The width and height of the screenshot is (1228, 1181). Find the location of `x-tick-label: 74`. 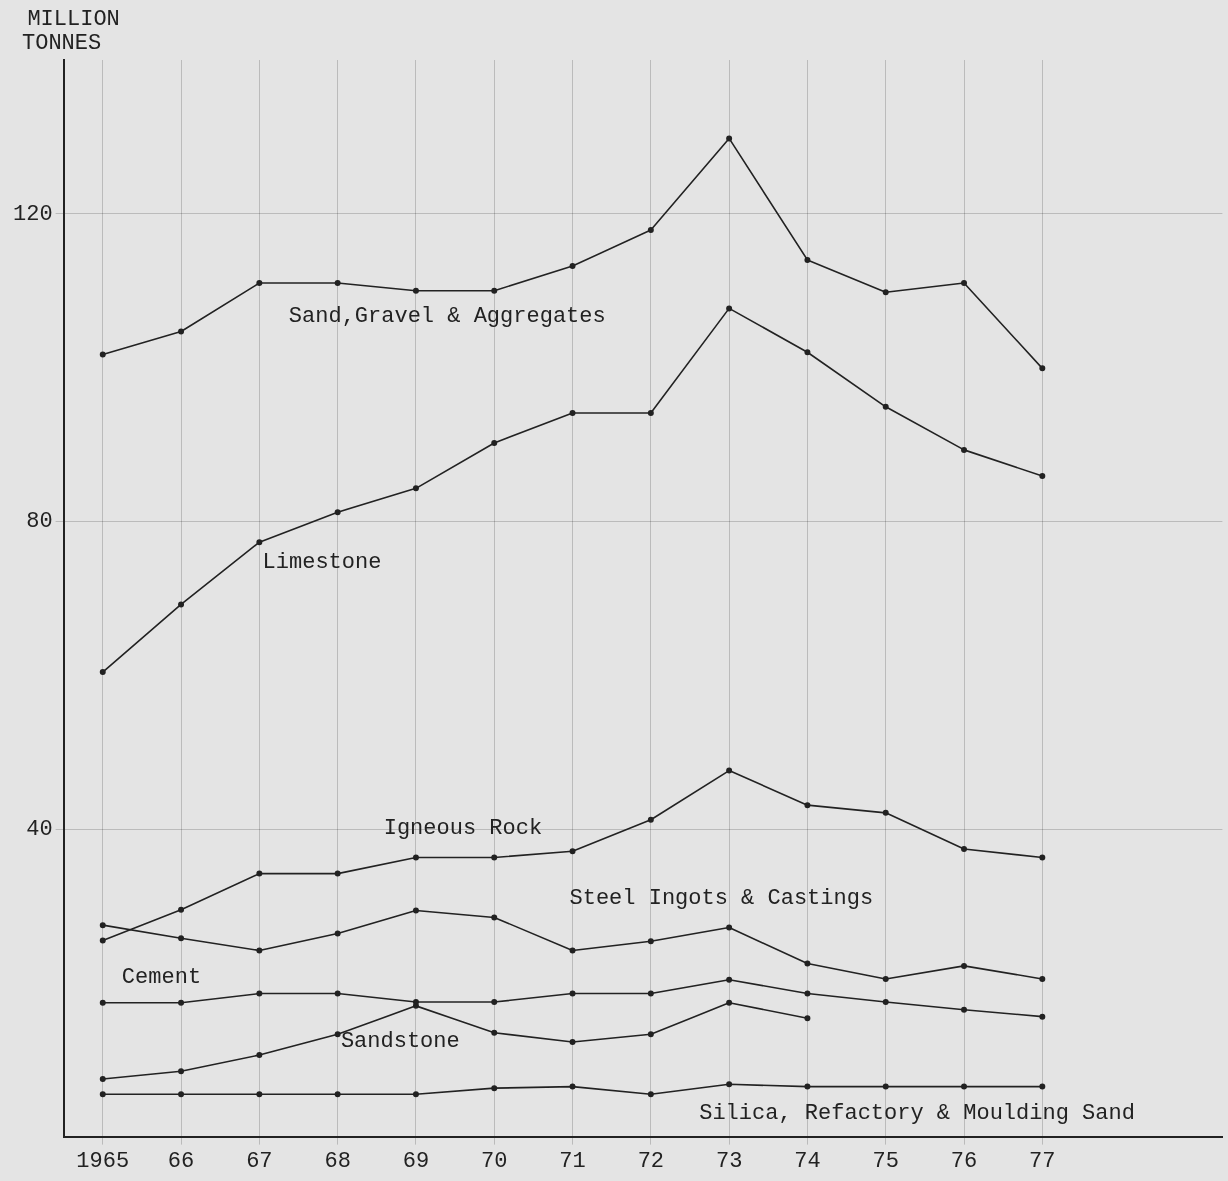

x-tick-label: 74 is located at coordinates (807, 1161).